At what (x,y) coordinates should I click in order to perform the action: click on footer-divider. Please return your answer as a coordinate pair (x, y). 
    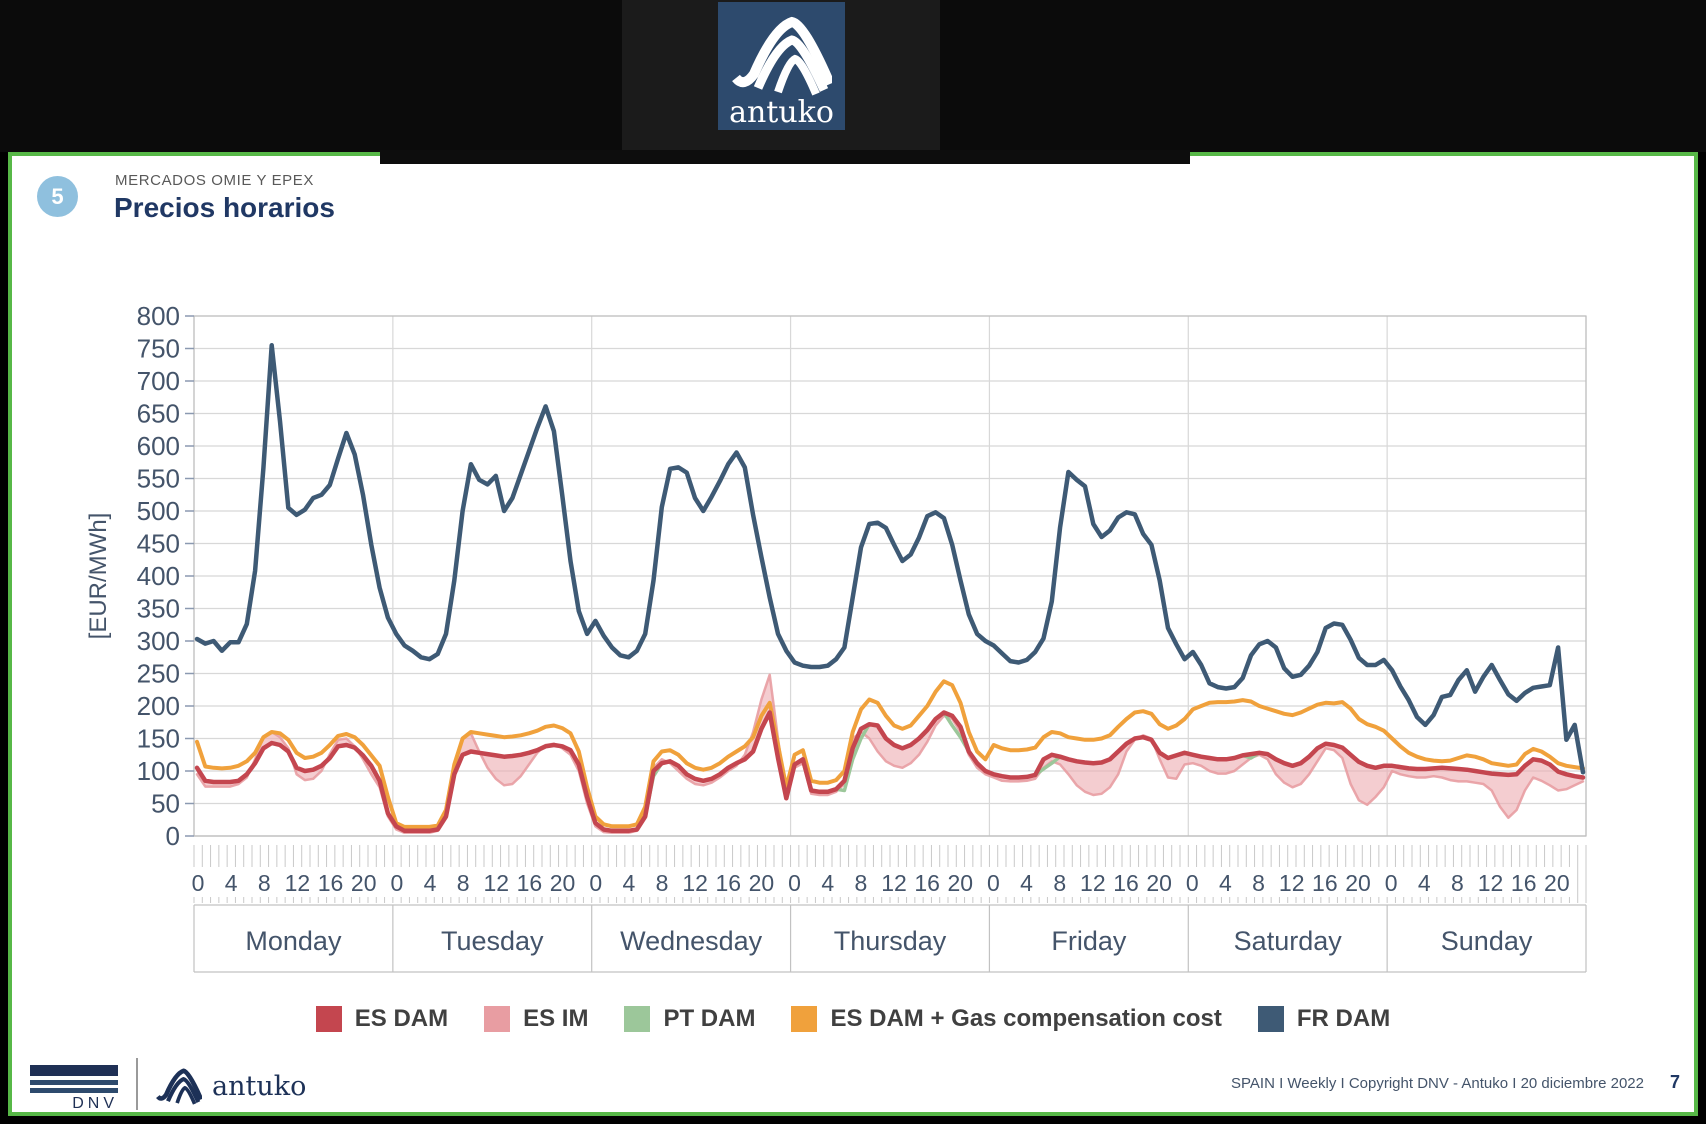
    Looking at the image, I should click on (137, 1084).